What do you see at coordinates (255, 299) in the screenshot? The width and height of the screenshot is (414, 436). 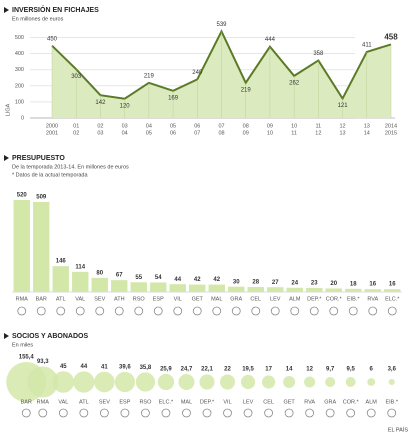 I see `x-tick-label: CEL` at bounding box center [255, 299].